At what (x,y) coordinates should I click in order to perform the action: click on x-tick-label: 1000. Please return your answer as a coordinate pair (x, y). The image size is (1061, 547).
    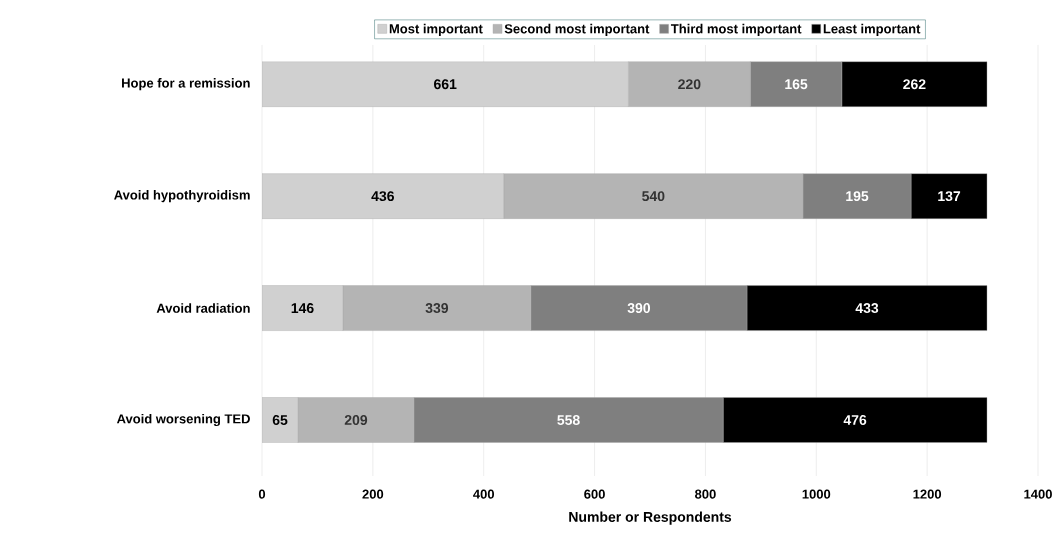
    Looking at the image, I should click on (816, 494).